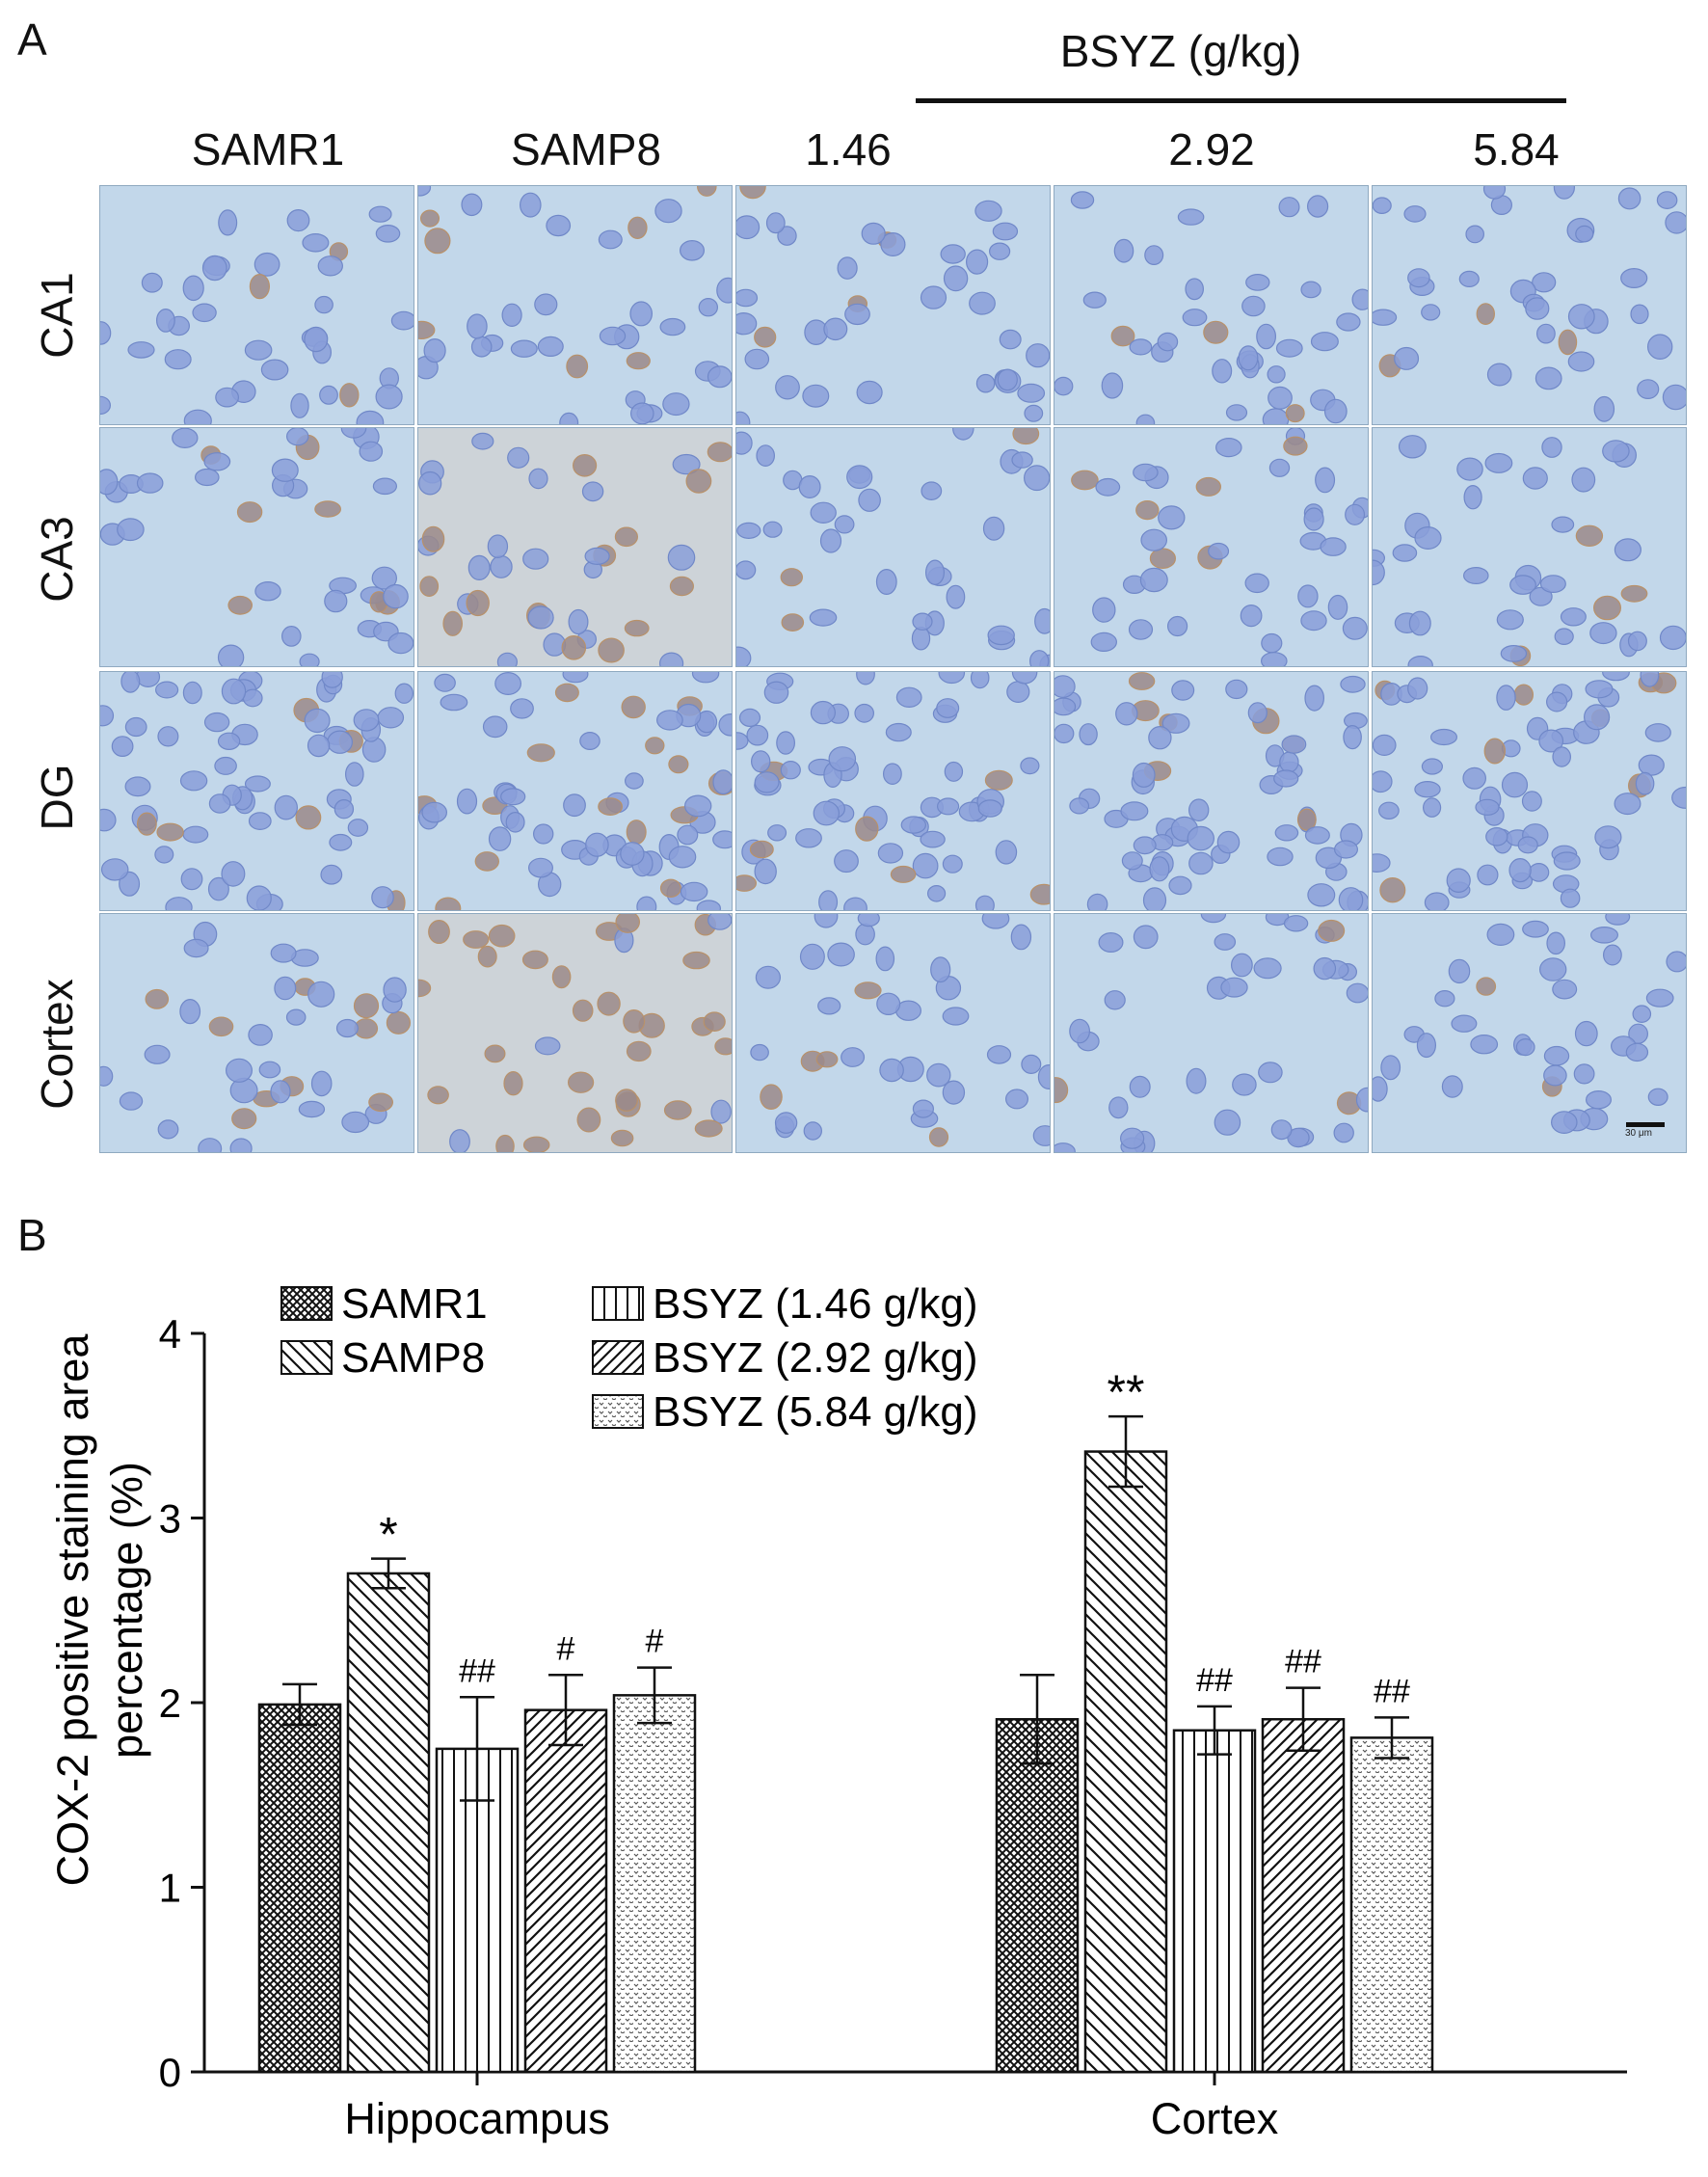  I want to click on significance-mark: **, so click(1126, 1392).